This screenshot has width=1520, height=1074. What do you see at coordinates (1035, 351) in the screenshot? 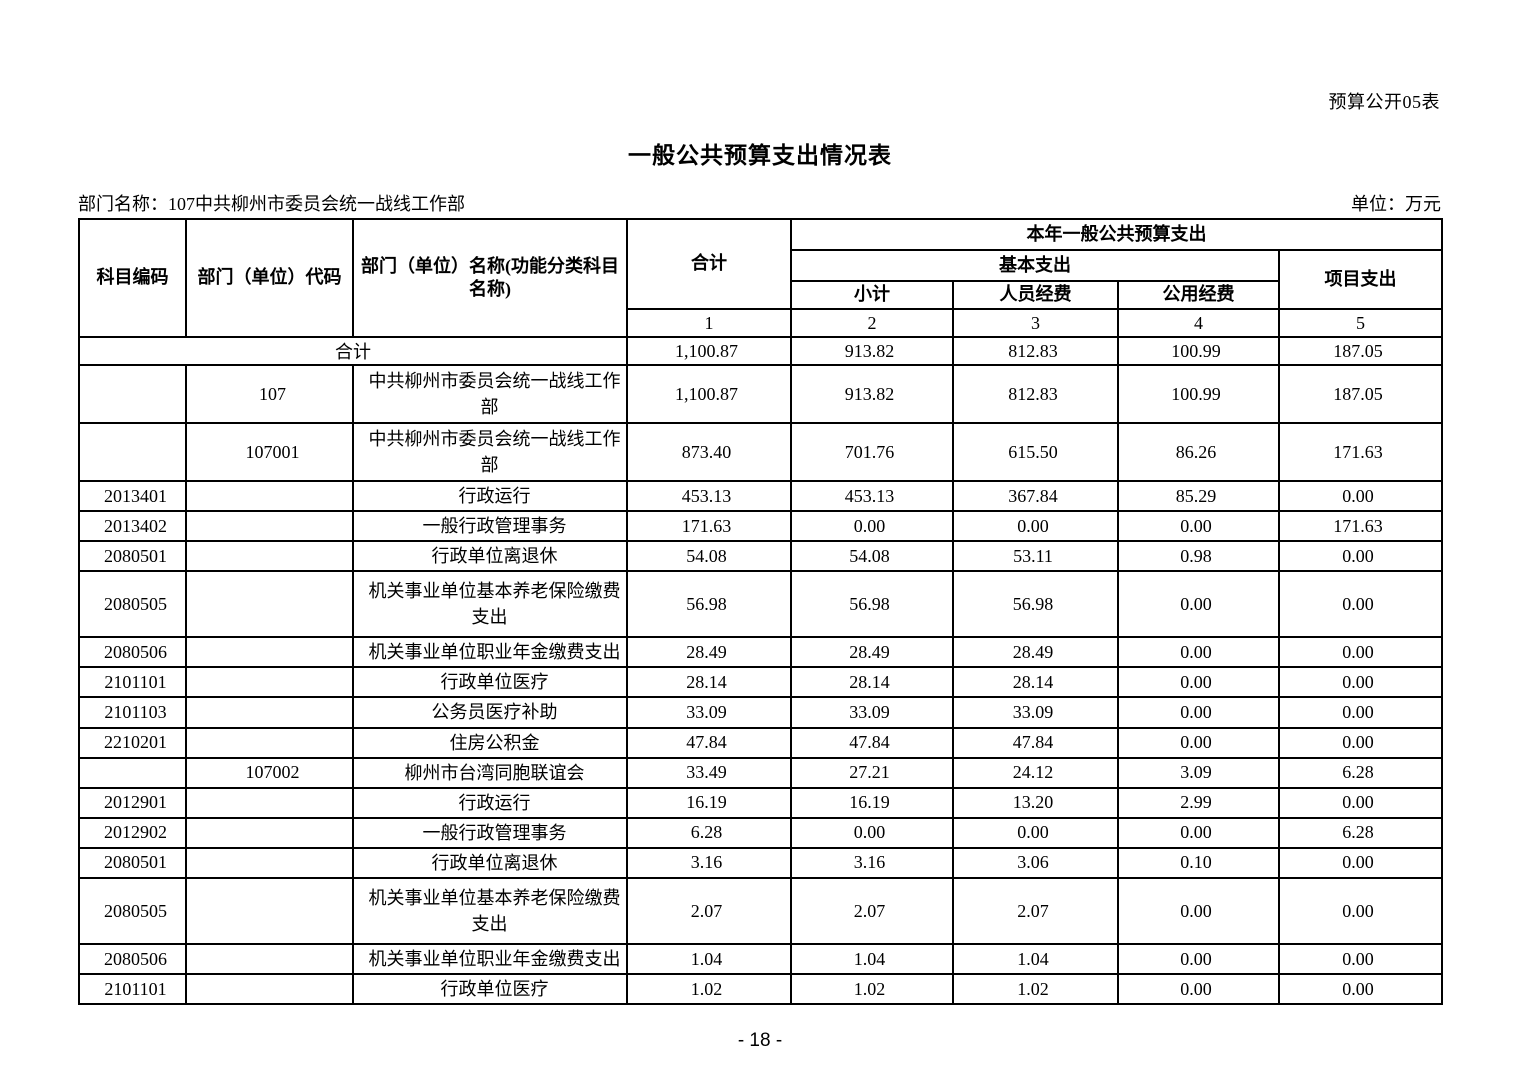
I see `amount-cell: 812.83` at bounding box center [1035, 351].